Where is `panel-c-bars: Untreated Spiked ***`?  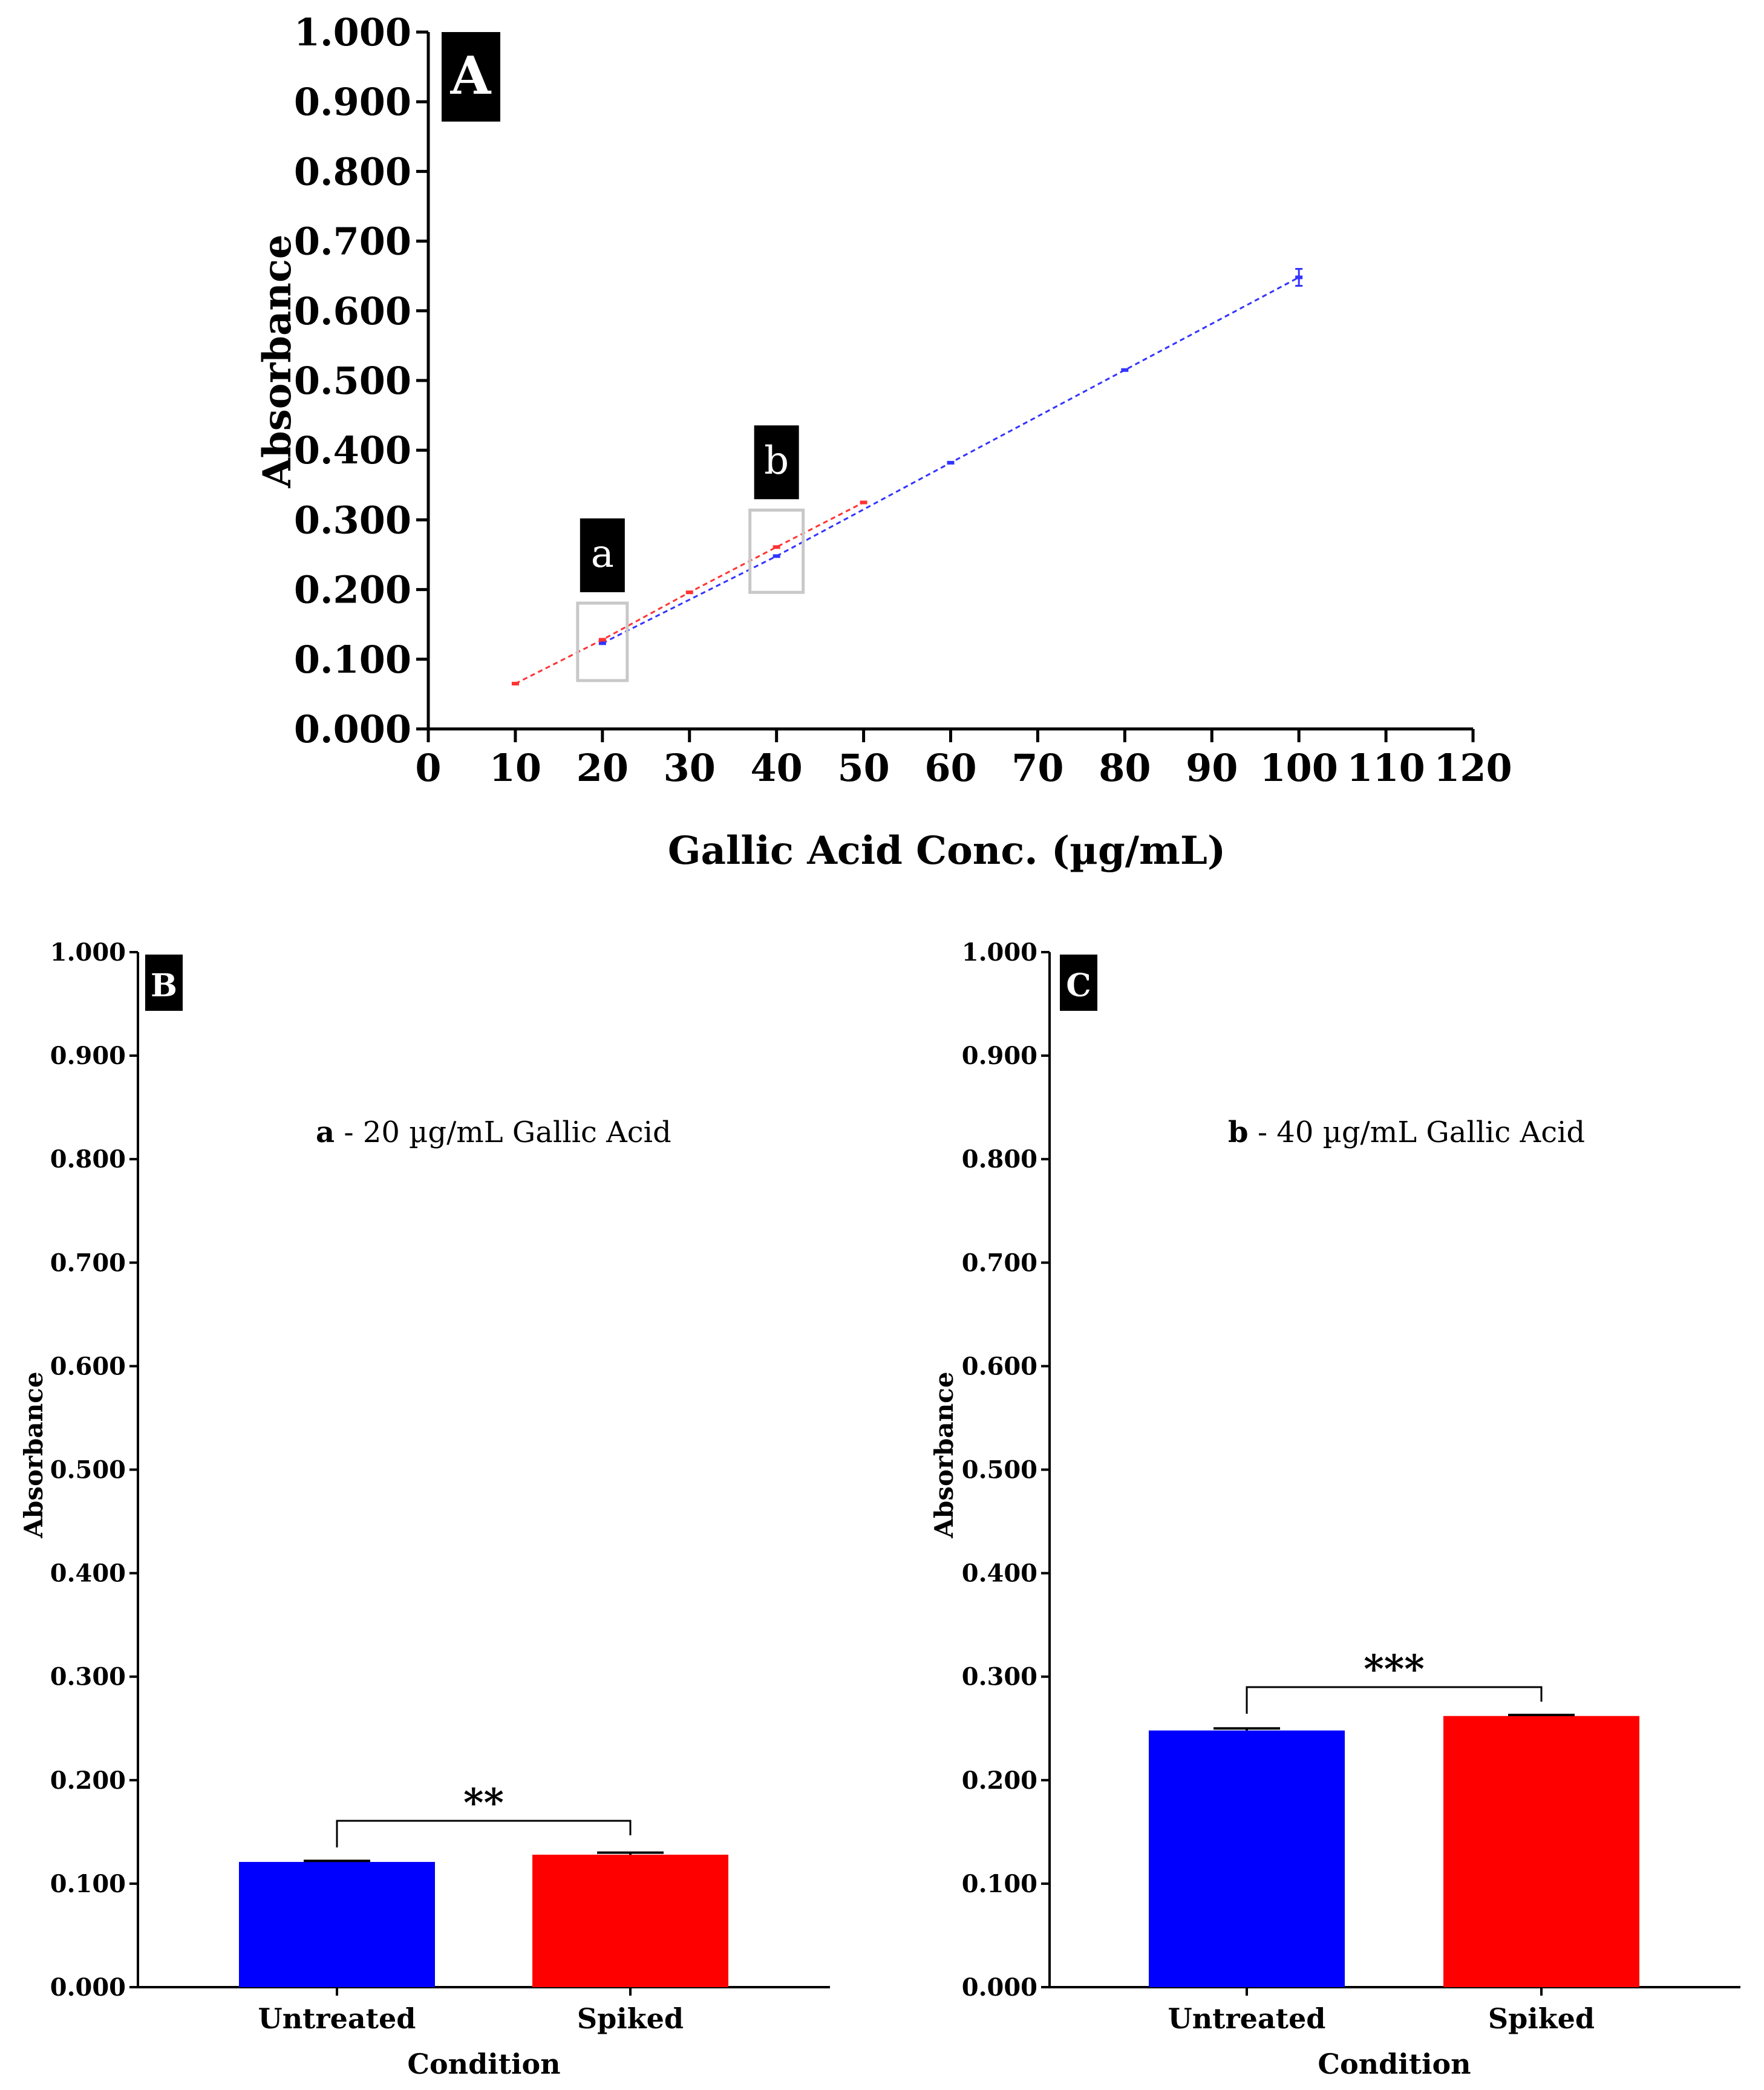
panel-c-bars: Untreated Spiked *** is located at coordinates (1394, 1841).